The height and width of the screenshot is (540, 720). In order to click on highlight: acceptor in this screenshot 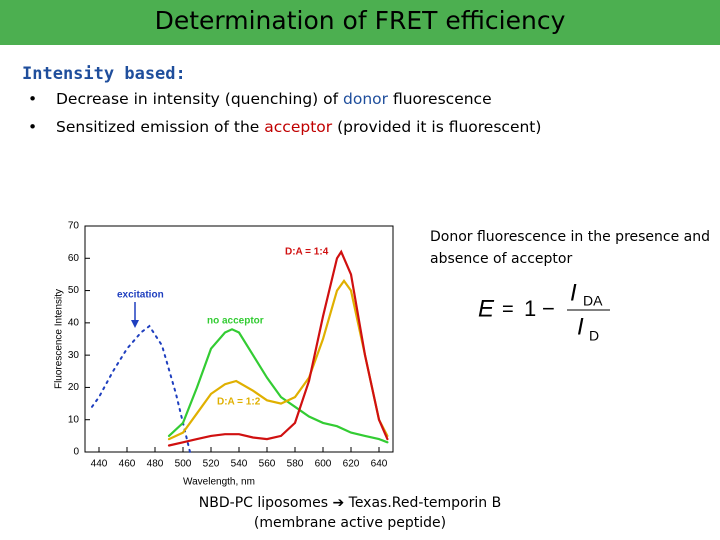, I will do `click(298, 127)`.